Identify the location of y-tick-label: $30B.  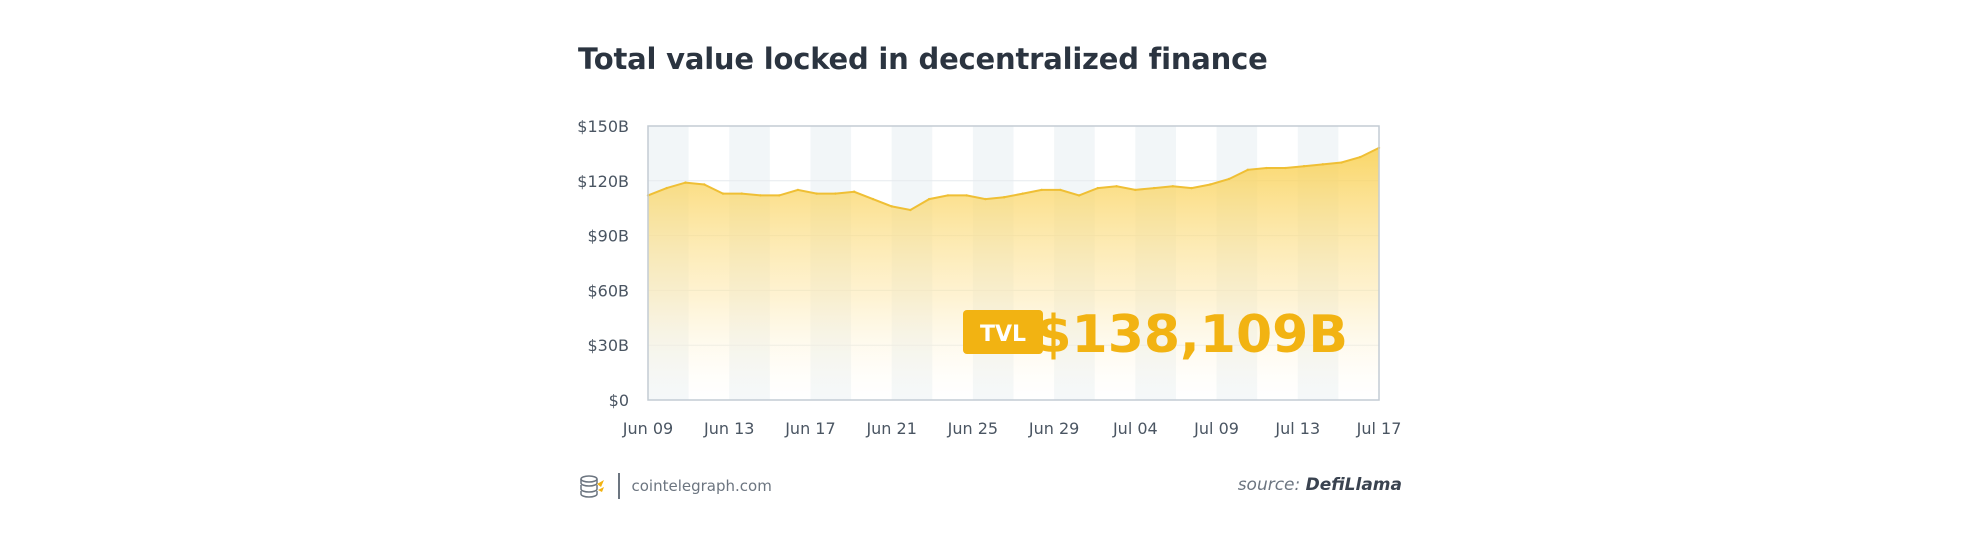
(608, 345).